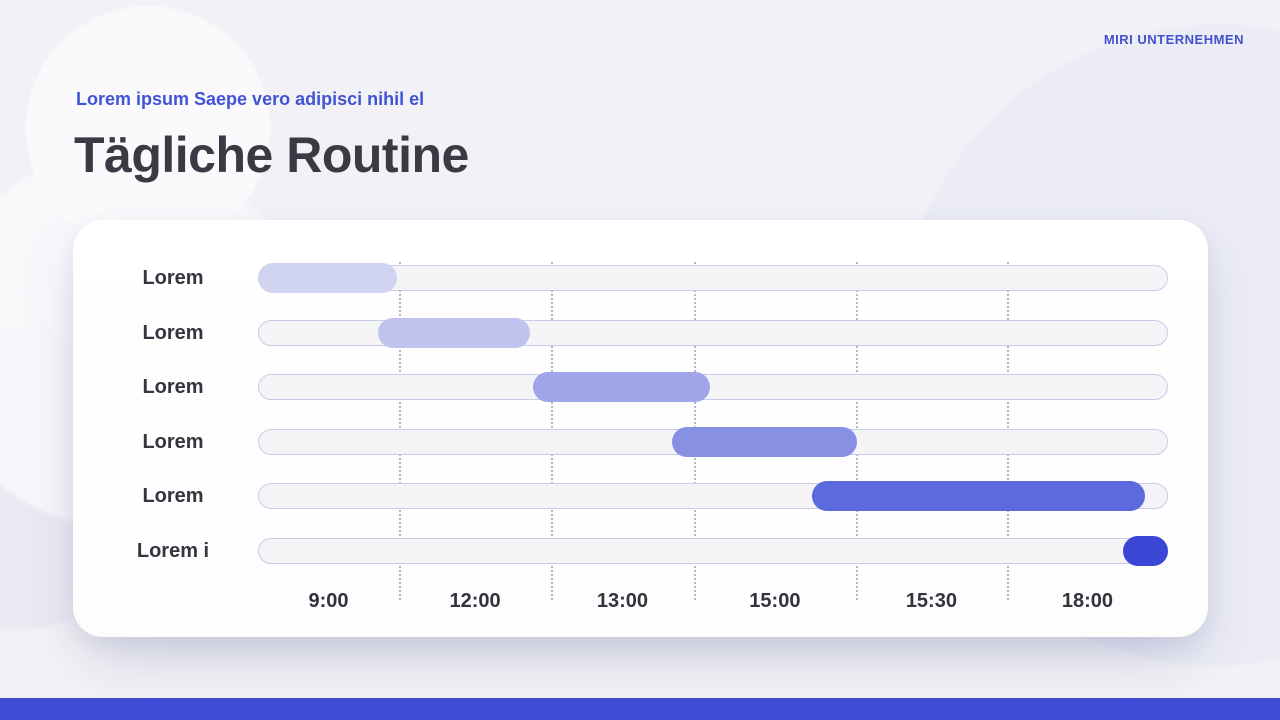 Image resolution: width=1280 pixels, height=720 pixels. I want to click on x-axis-tick: 15:00, so click(775, 601).